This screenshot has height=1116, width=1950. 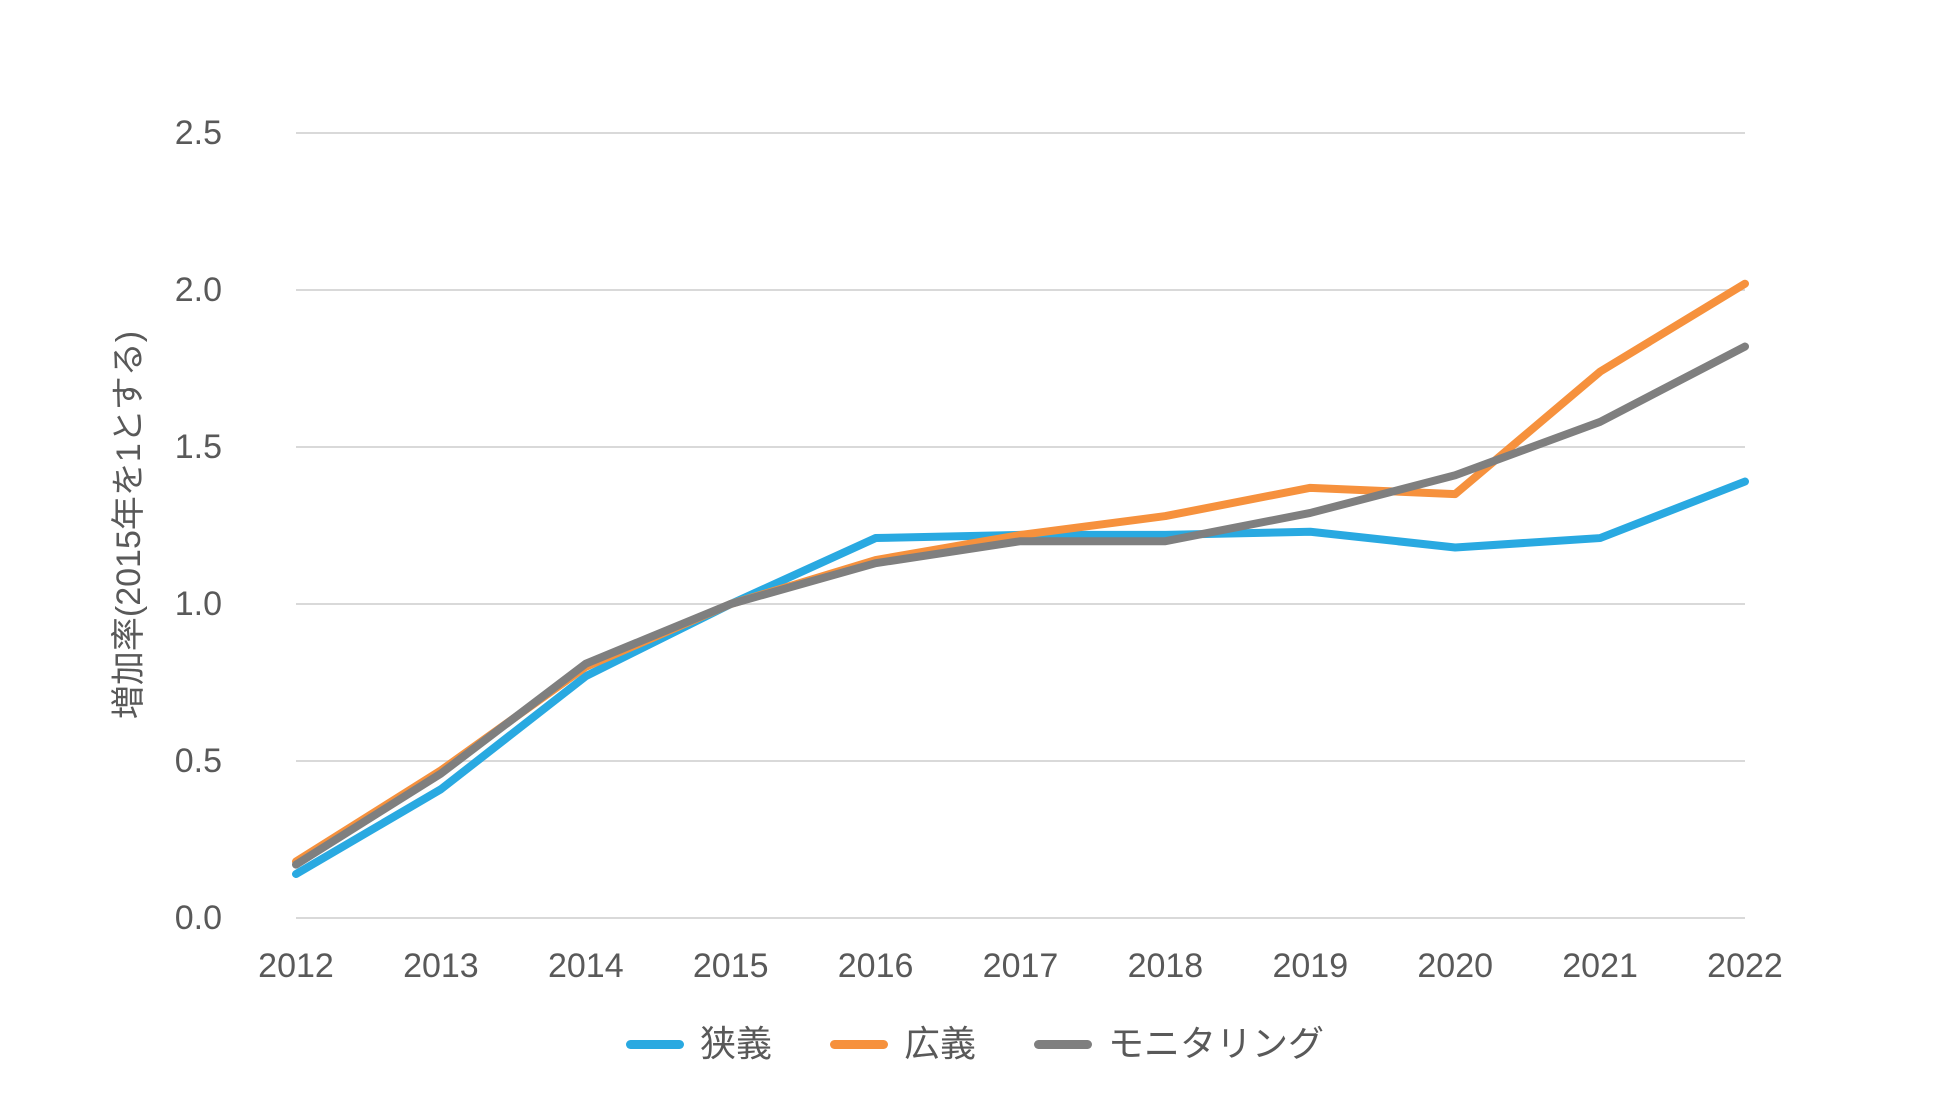 What do you see at coordinates (1455, 966) in the screenshot?
I see `x-tick-label: 2020` at bounding box center [1455, 966].